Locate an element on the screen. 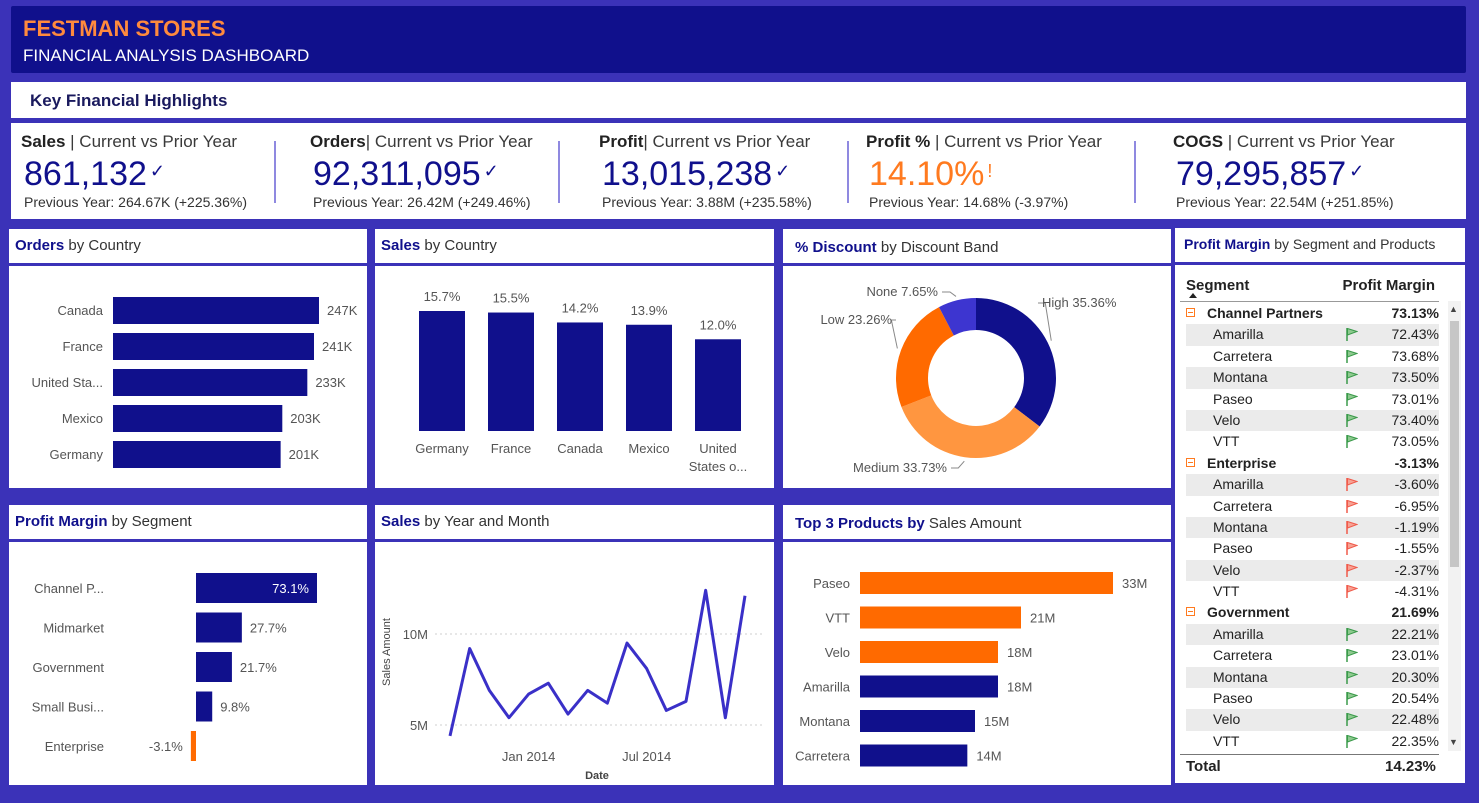 This screenshot has height=803, width=1479. table-row: Amarilla -3.60% is located at coordinates (1312, 485).